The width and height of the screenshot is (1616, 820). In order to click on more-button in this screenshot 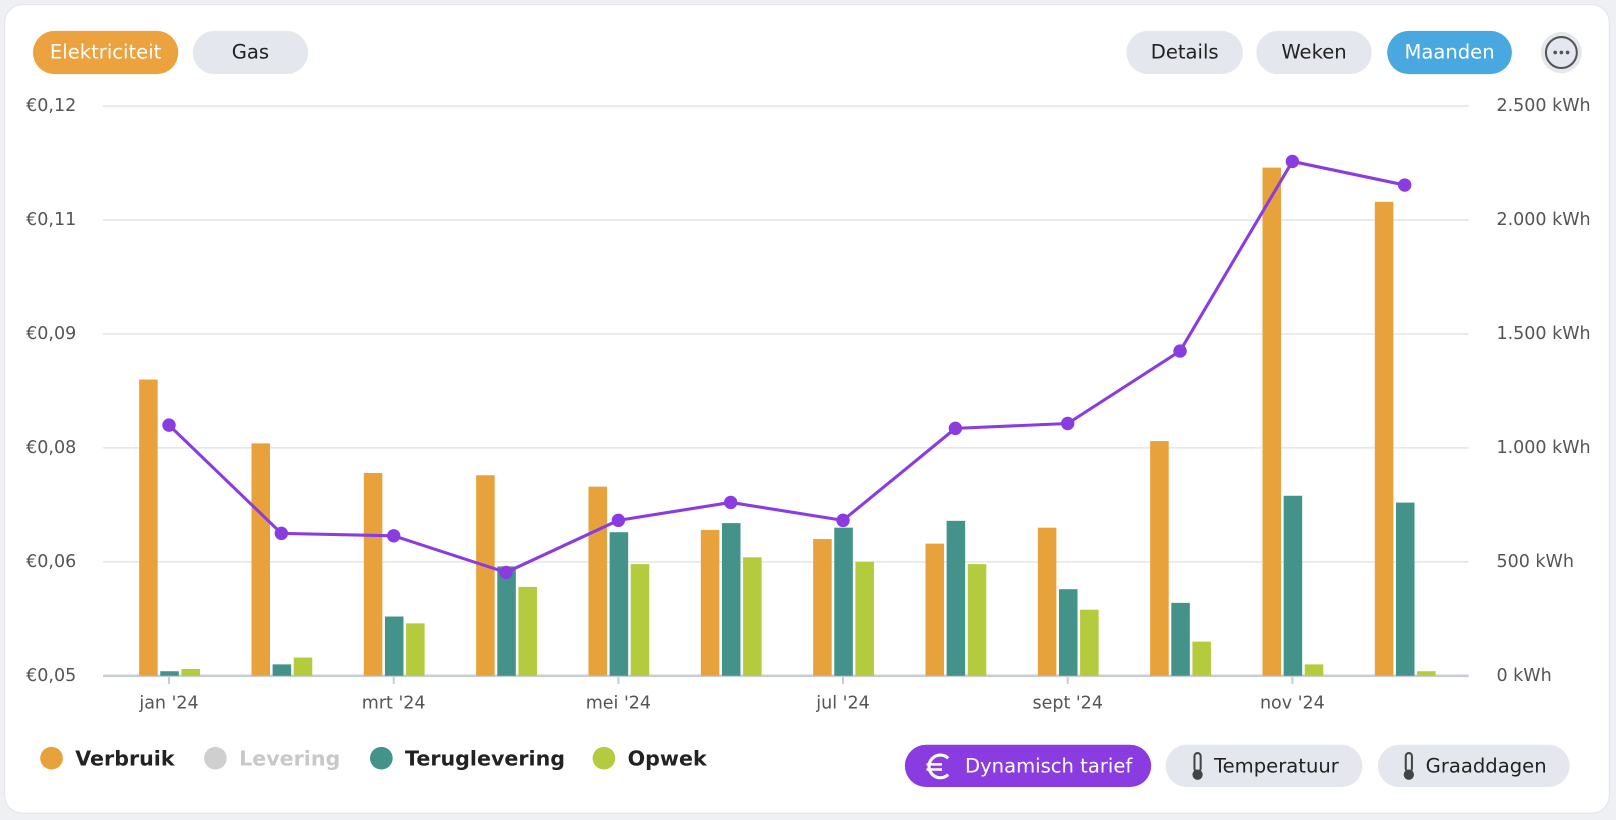, I will do `click(1561, 52)`.